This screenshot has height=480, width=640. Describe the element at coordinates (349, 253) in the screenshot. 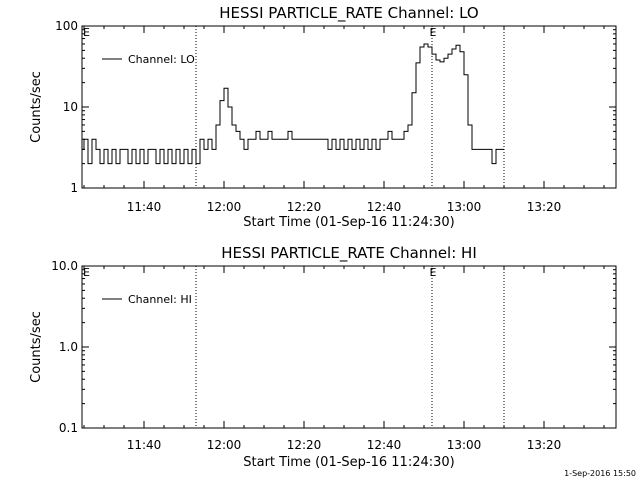

I see `chart-title: HESSI PARTICLE_RATE Channel: HI` at that location.